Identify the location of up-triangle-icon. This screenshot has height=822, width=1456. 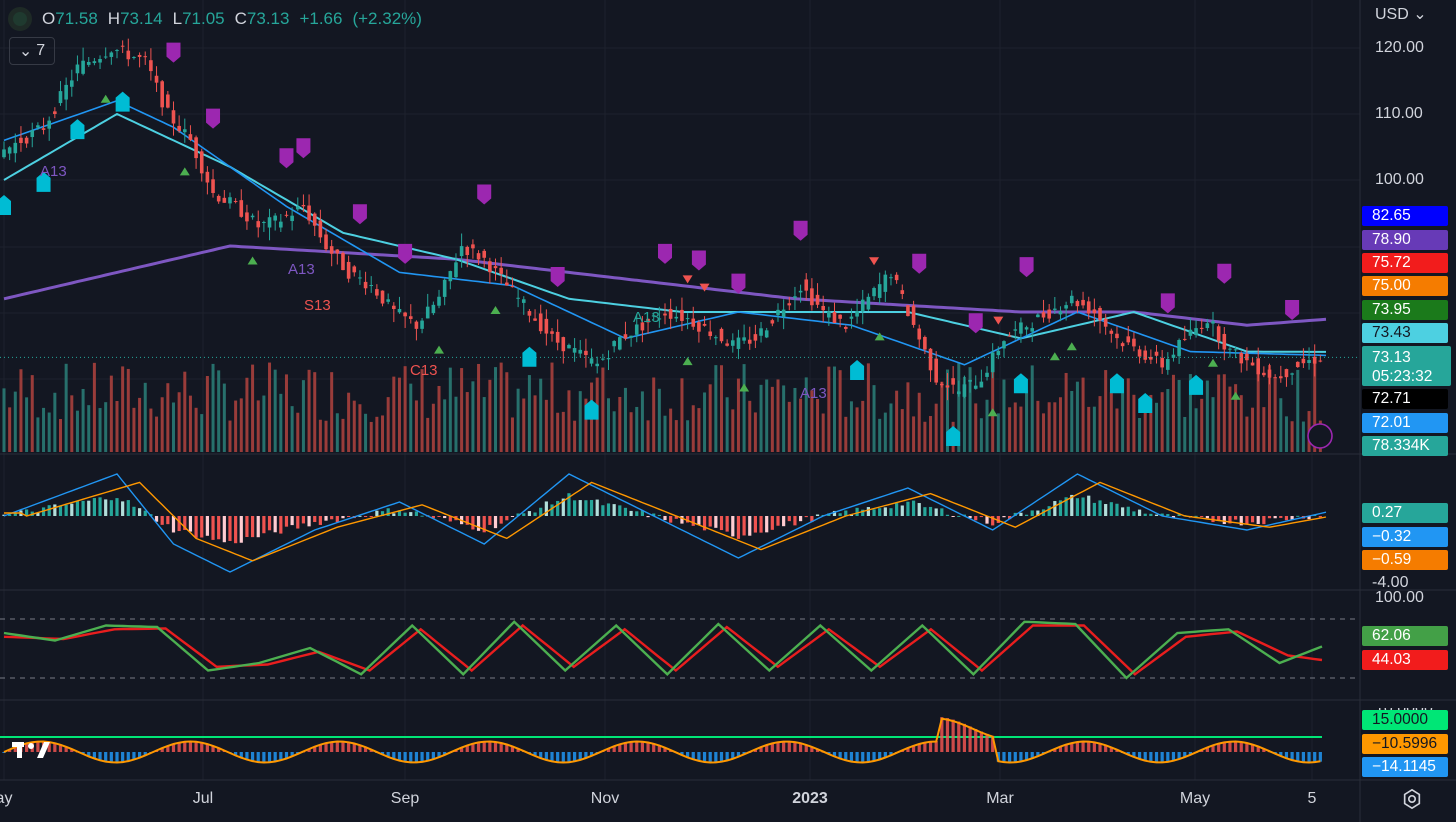
(105, 98).